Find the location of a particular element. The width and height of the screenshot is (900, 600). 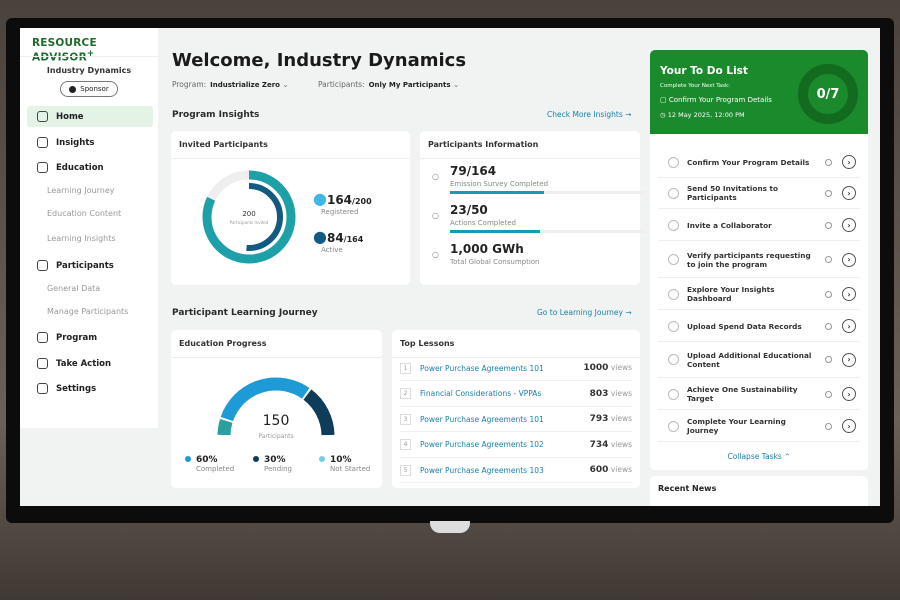

program-filter: Program: Industrialize Zero ⌄ is located at coordinates (230, 84).